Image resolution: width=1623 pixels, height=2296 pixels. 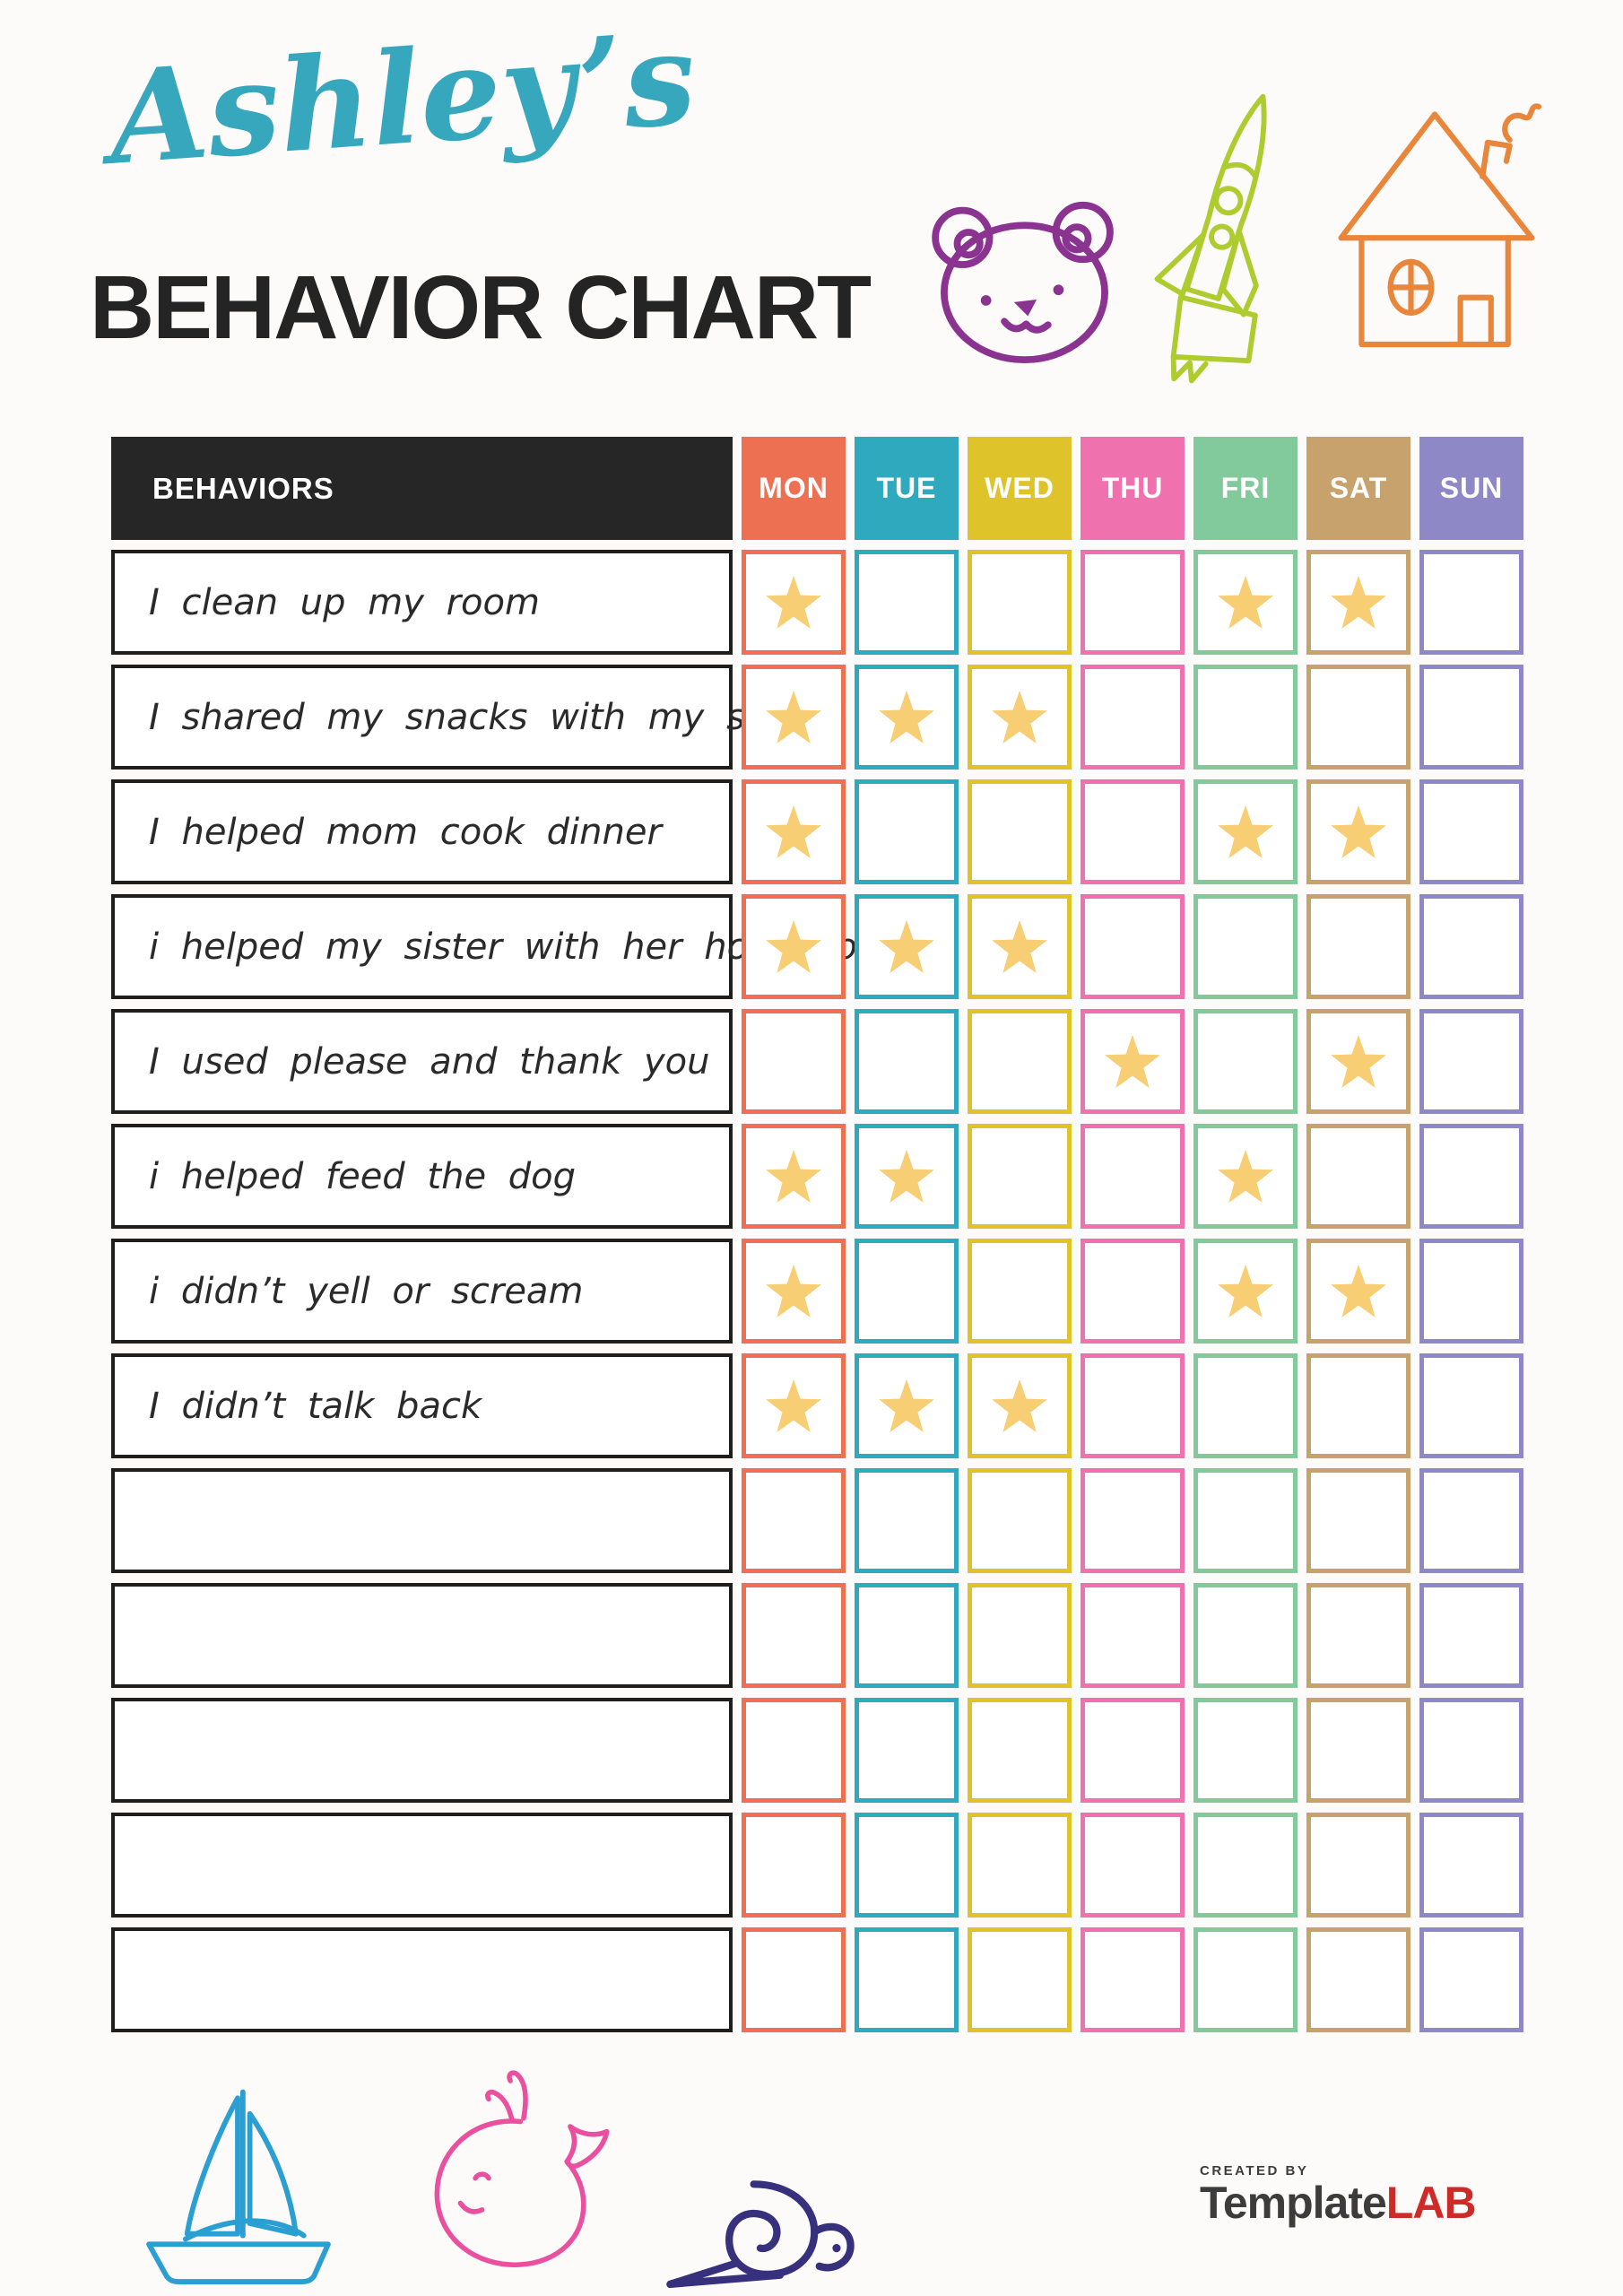 I want to click on brand-logo: CREATED BY TemplateLAB, so click(x=1338, y=2195).